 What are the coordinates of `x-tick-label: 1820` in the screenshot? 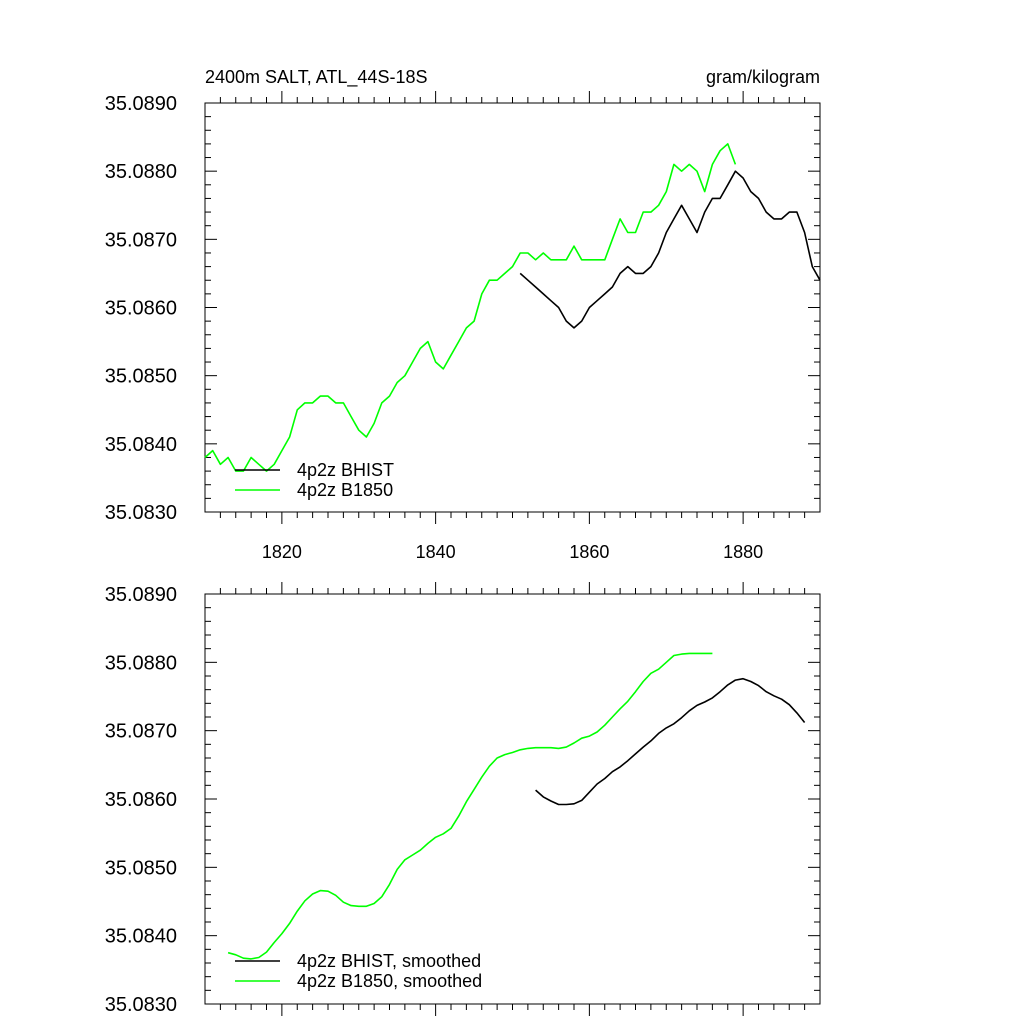 It's located at (282, 552).